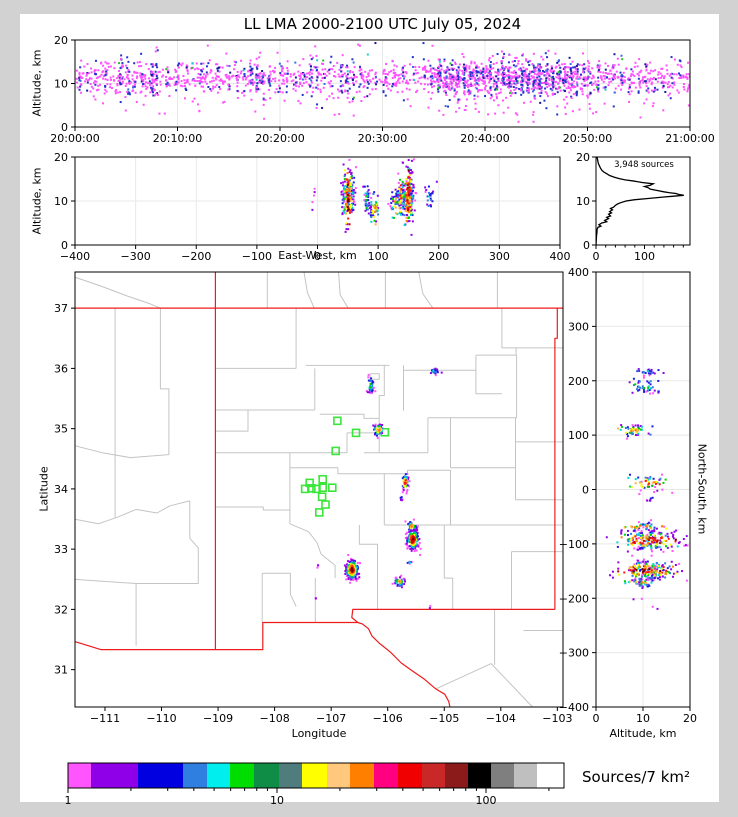 The height and width of the screenshot is (817, 738). What do you see at coordinates (161, 718) in the screenshot?
I see `svg-text: −110` at bounding box center [161, 718].